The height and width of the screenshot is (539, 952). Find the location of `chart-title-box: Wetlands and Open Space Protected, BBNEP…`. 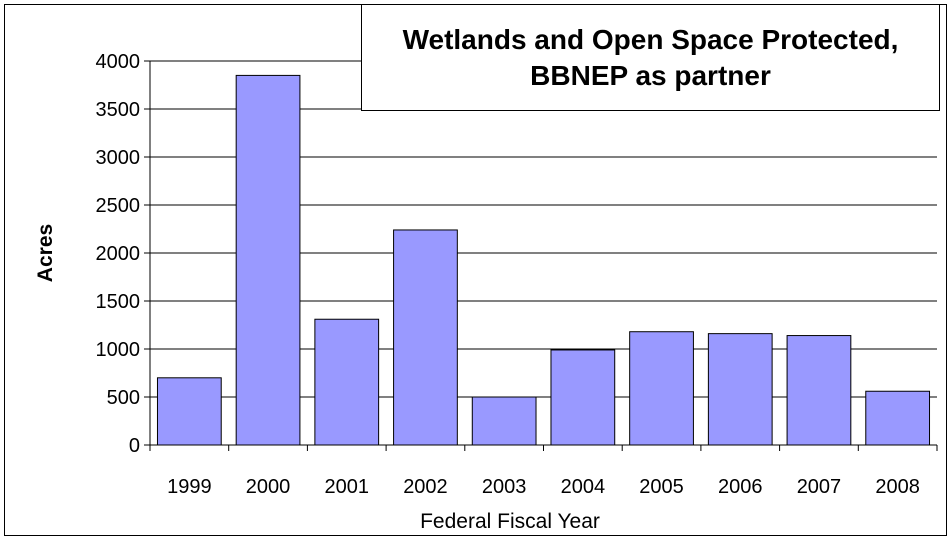

chart-title-box: Wetlands and Open Space Protected, BBNEP… is located at coordinates (650, 57).